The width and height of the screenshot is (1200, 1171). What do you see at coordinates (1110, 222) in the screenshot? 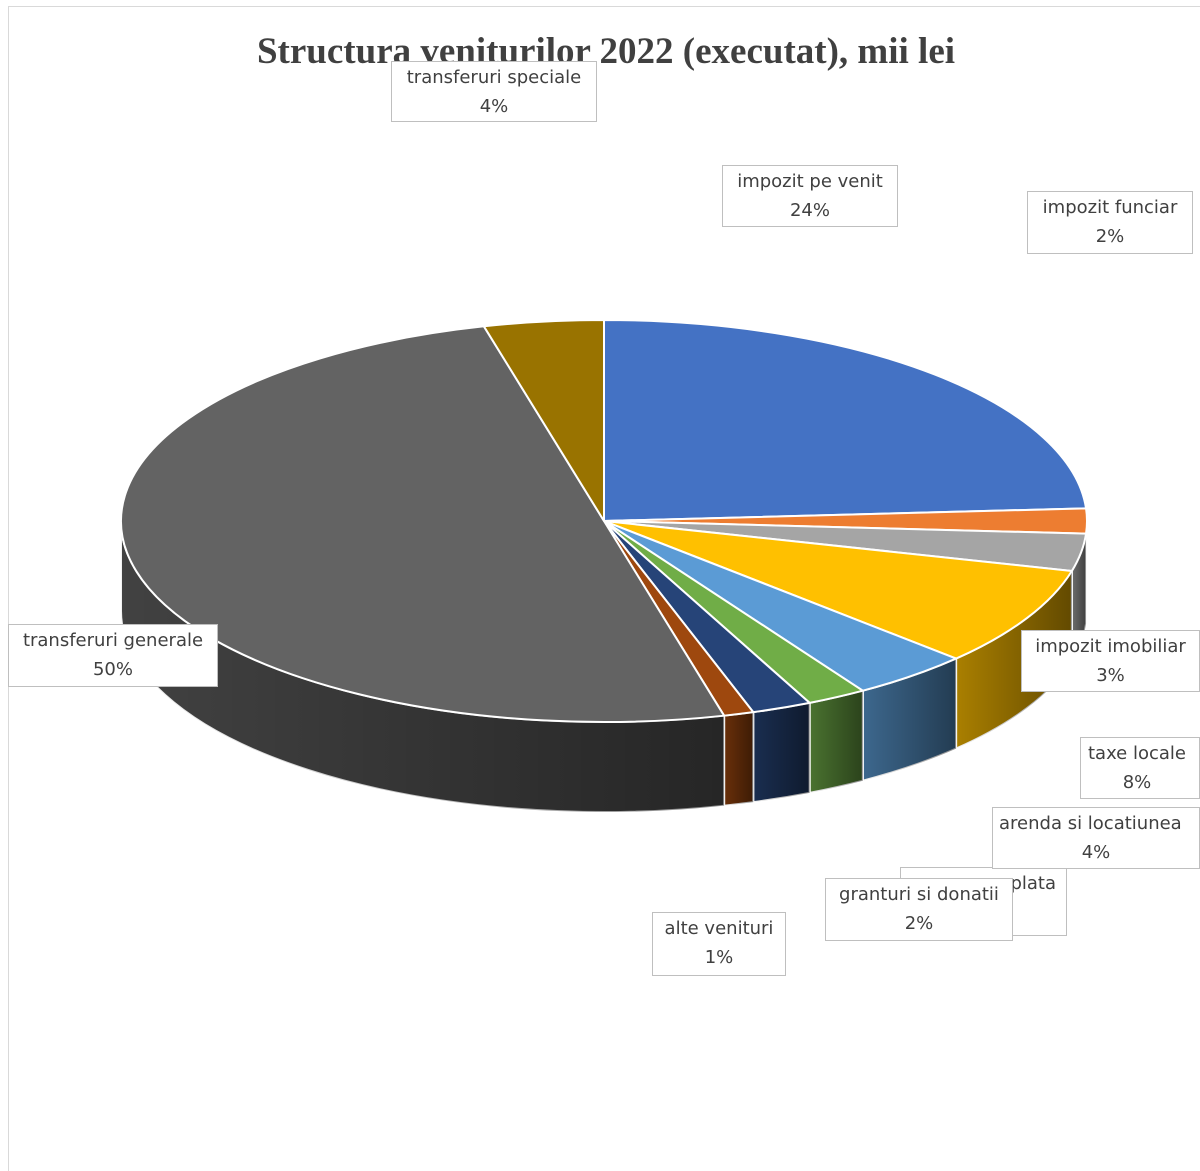
I see `label-impozit-funciar: impozit funciar 2%` at bounding box center [1110, 222].